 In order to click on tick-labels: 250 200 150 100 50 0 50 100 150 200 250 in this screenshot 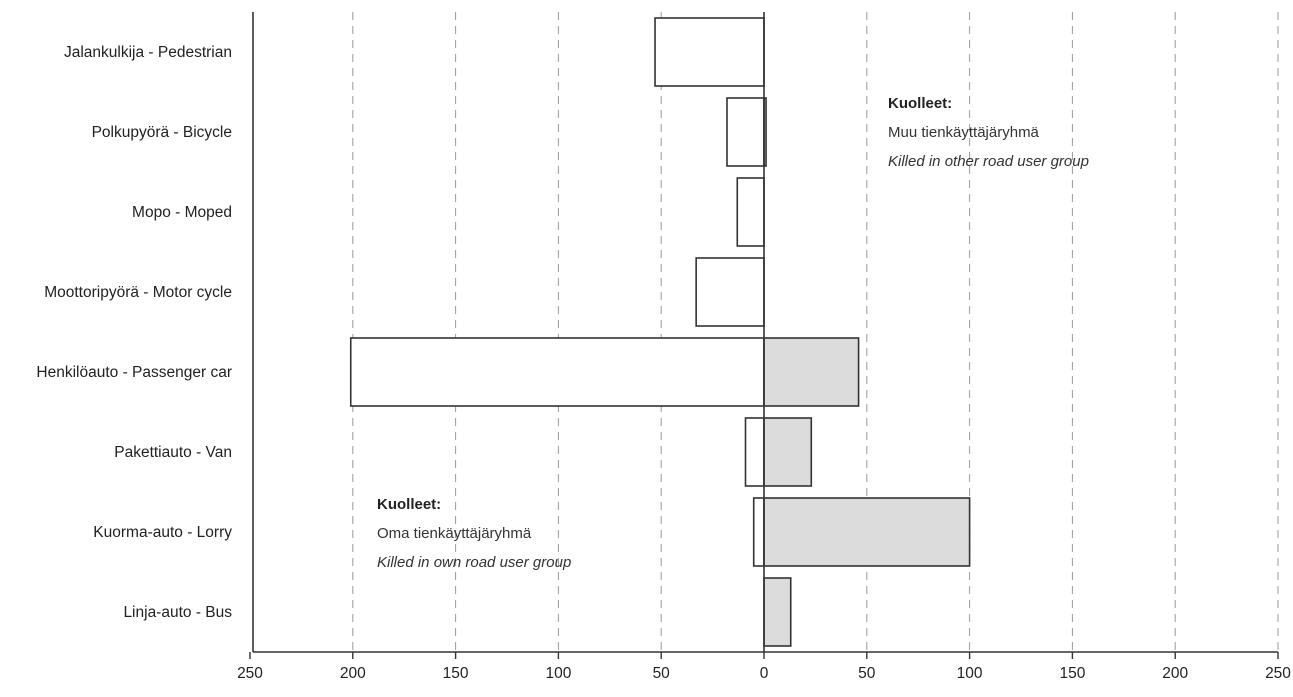, I will do `click(764, 673)`.